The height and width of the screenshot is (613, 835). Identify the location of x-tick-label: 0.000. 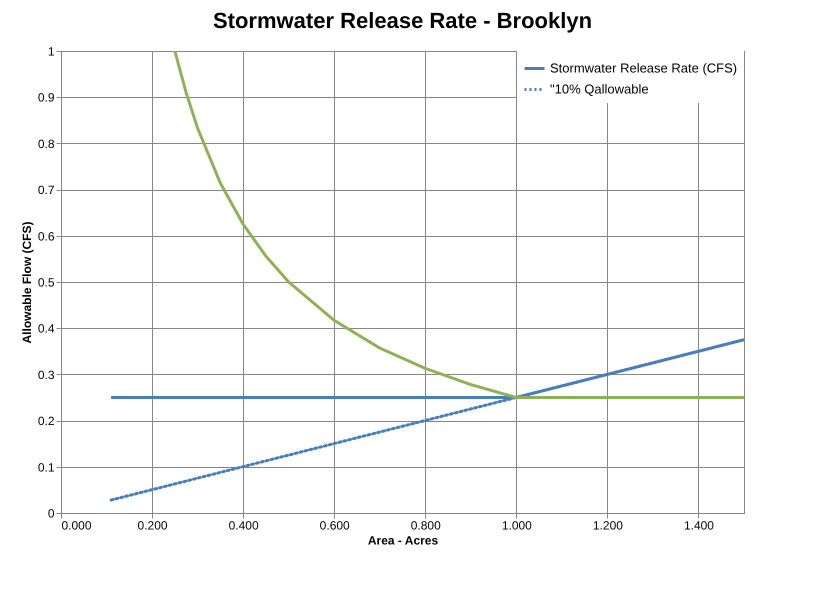
(77, 525).